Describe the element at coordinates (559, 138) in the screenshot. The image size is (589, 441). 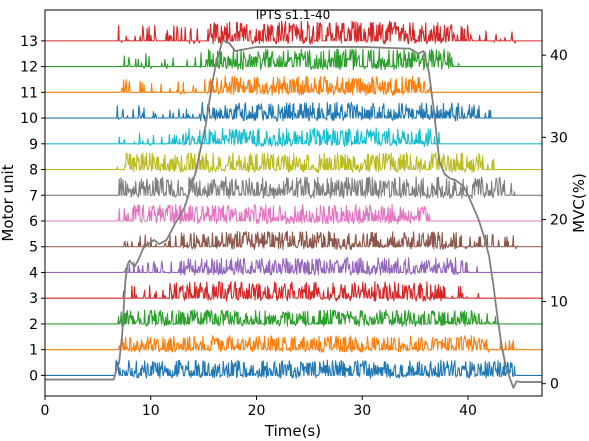
I see `y-right-tick-label: 30` at that location.